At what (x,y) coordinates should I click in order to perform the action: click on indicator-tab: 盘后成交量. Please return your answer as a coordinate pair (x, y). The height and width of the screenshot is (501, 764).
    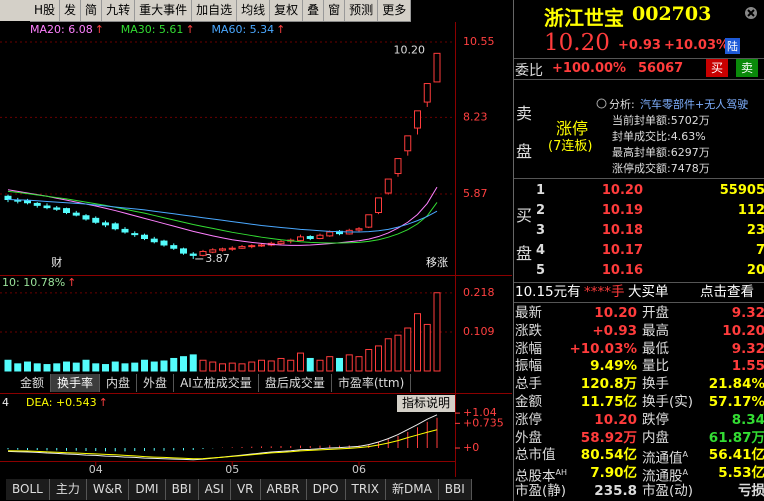
    Looking at the image, I should click on (295, 383).